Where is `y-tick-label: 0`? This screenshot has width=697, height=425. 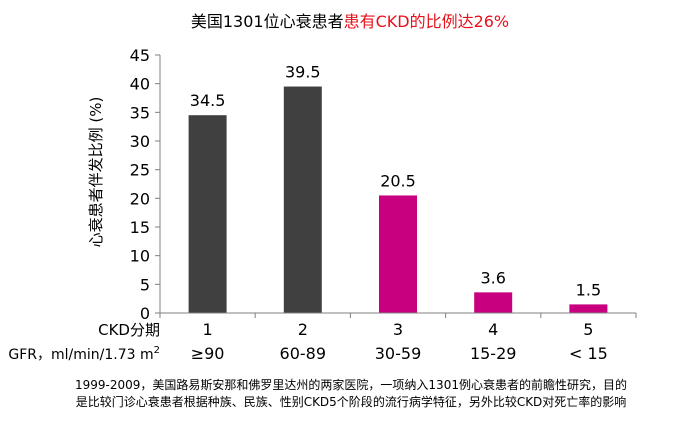 y-tick-label: 0 is located at coordinates (145, 313).